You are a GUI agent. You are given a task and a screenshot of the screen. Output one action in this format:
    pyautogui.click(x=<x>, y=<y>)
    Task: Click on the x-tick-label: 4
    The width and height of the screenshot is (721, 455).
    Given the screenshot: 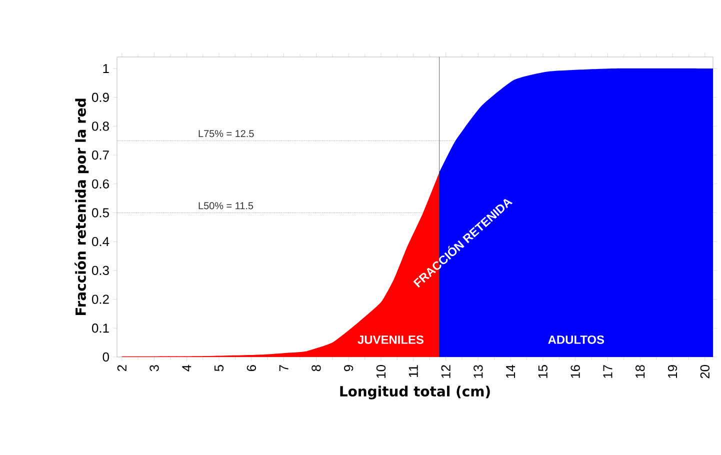 What is the action you would take?
    pyautogui.click(x=187, y=368)
    